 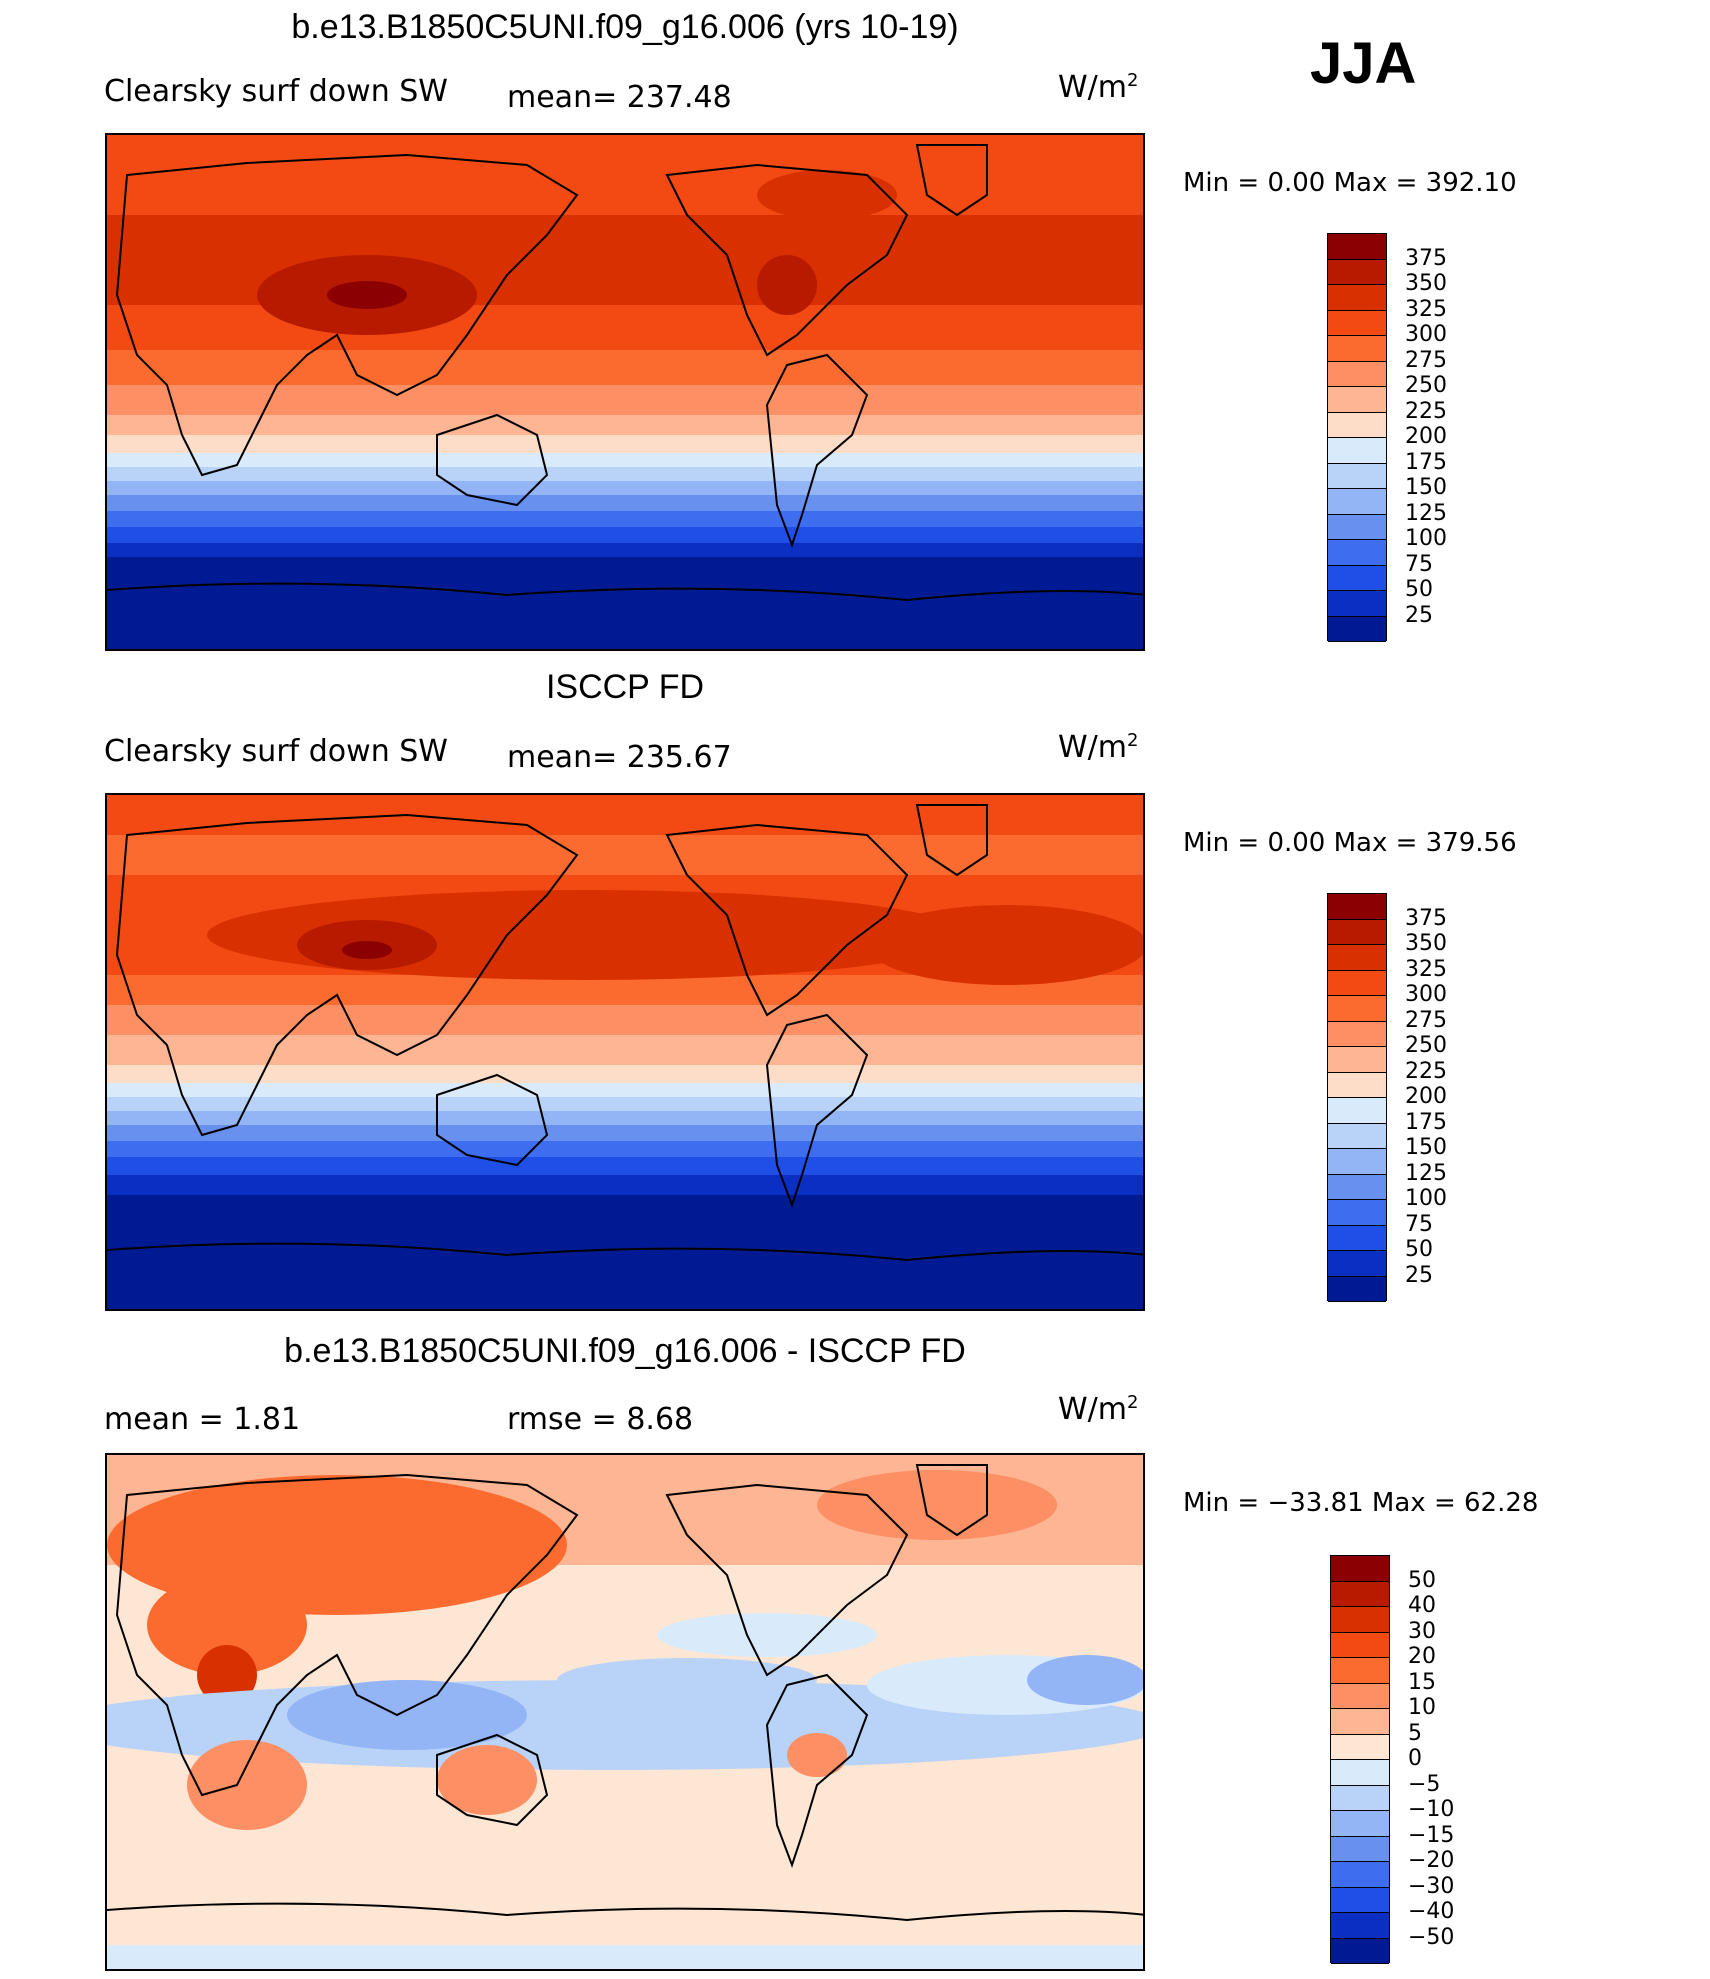 I want to click on colorbar-label: −20, so click(x=1431, y=1860).